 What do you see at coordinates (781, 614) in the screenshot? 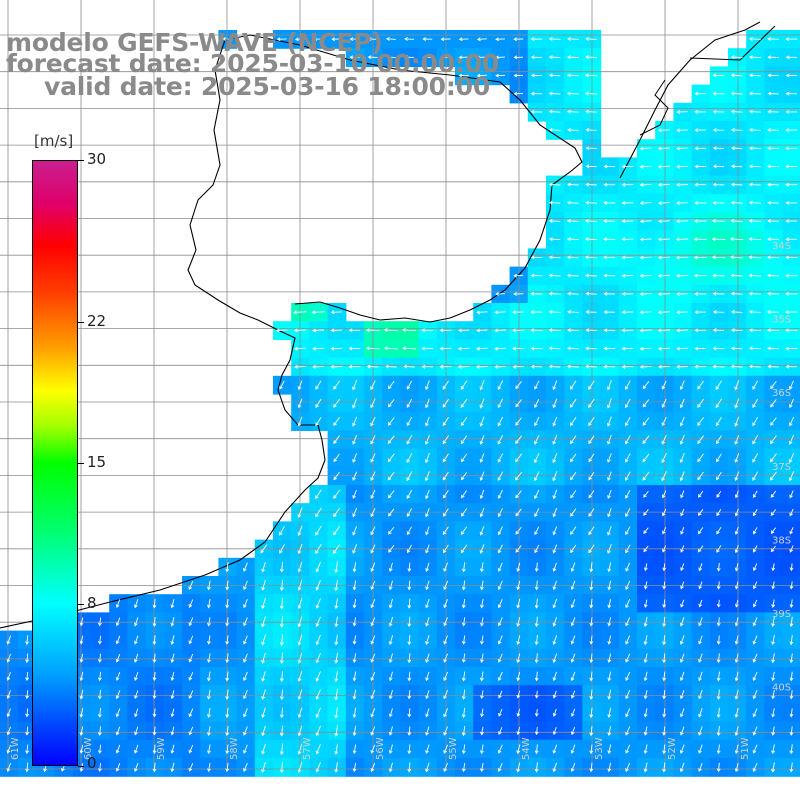
I see `lat-label: 39S` at bounding box center [781, 614].